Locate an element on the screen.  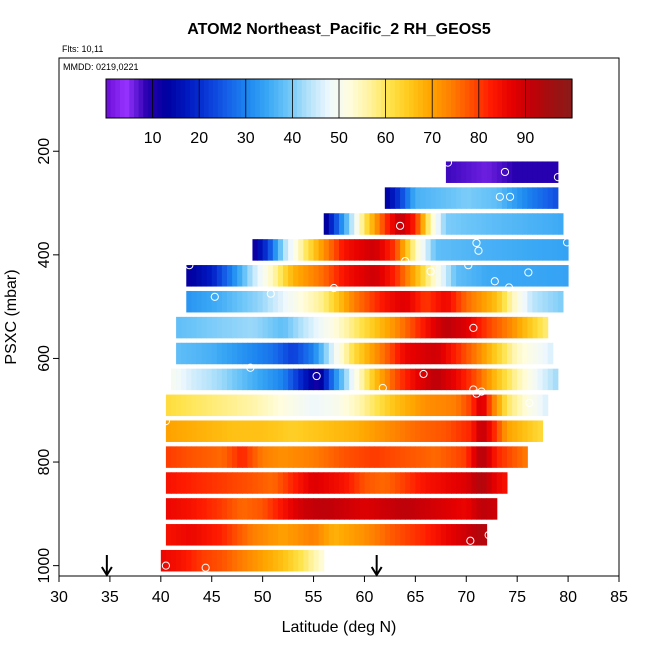
arrow-head is located at coordinates (376, 571).